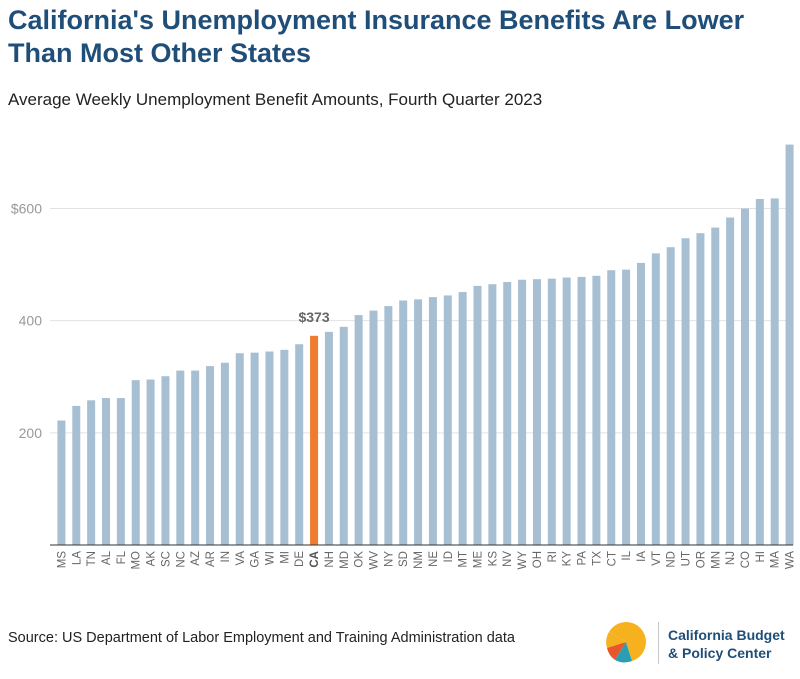 The width and height of the screenshot is (800, 679). What do you see at coordinates (137, 560) in the screenshot?
I see `x-tick-label: MO` at bounding box center [137, 560].